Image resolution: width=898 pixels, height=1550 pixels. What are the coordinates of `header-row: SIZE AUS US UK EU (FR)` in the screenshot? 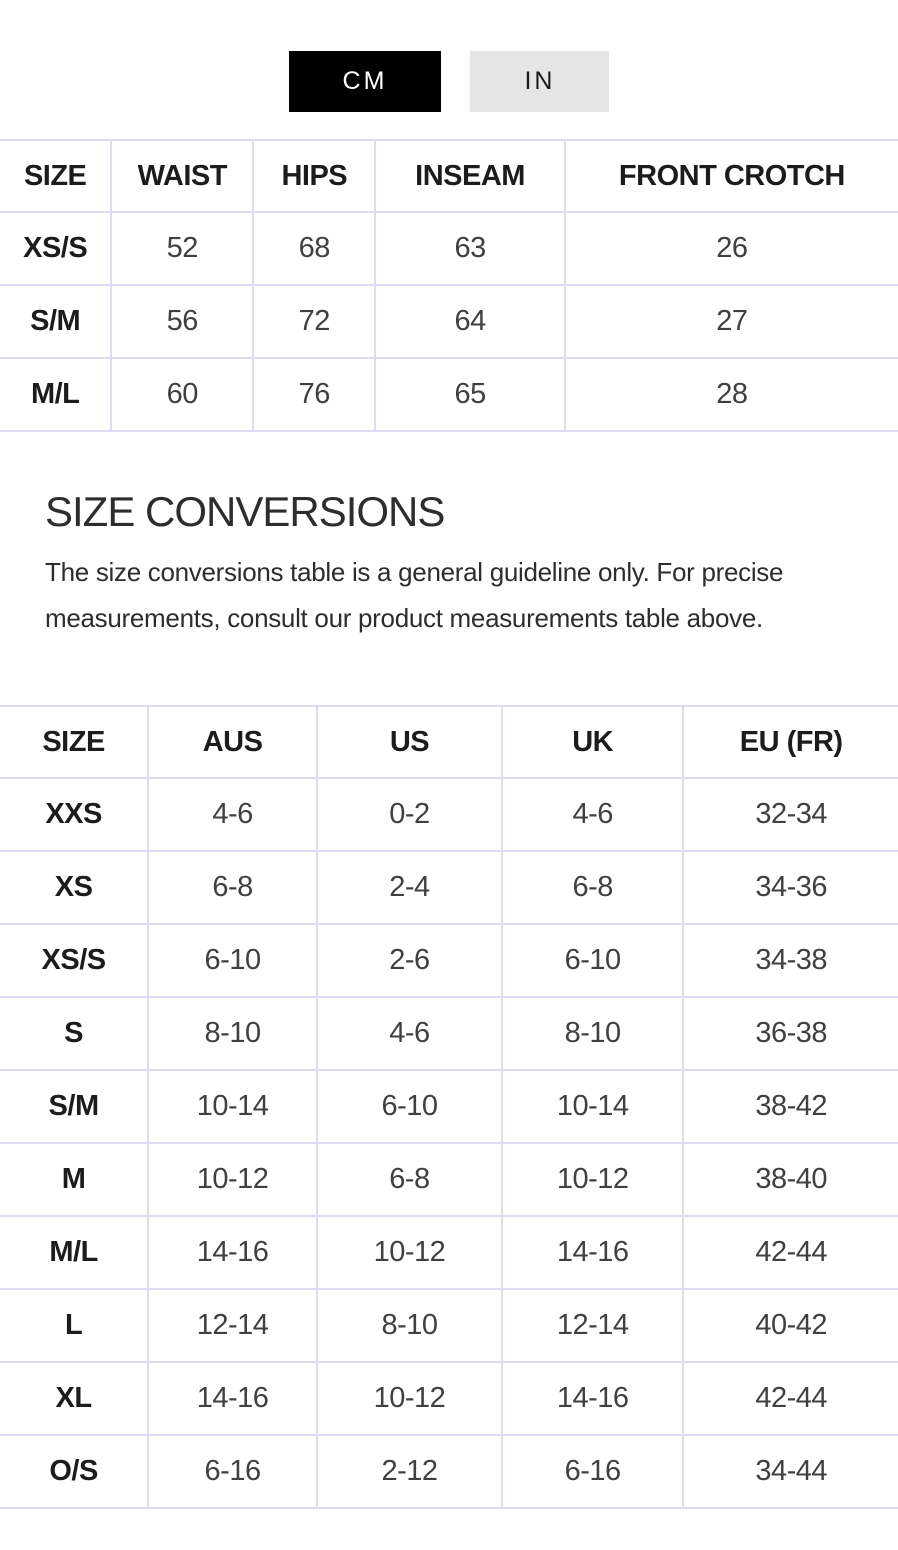 It's located at (449, 742).